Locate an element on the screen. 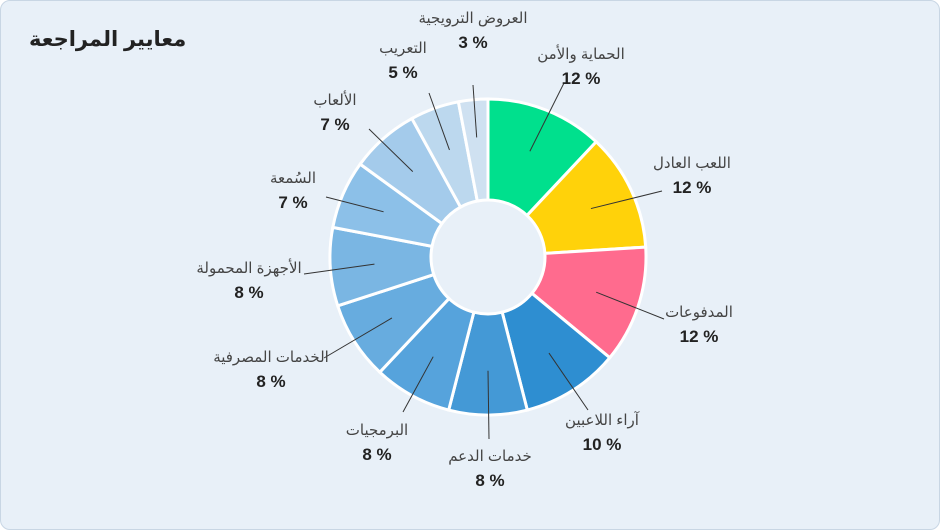 The height and width of the screenshot is (530, 940). slice-value-8: 8 % is located at coordinates (248, 292).